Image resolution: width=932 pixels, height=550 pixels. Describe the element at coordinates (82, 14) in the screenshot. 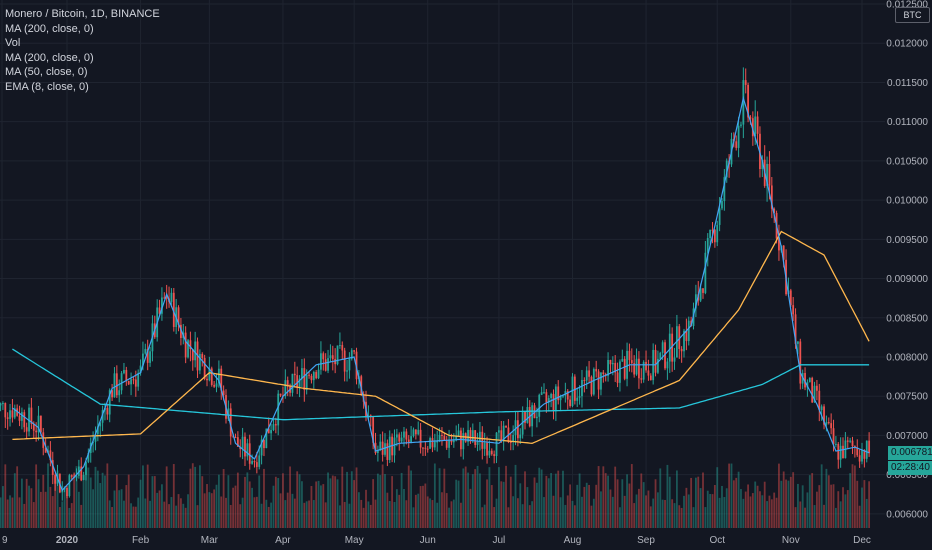

I see `legend-symbol: Monero / Bitcoin, 1D, BINANCE` at that location.